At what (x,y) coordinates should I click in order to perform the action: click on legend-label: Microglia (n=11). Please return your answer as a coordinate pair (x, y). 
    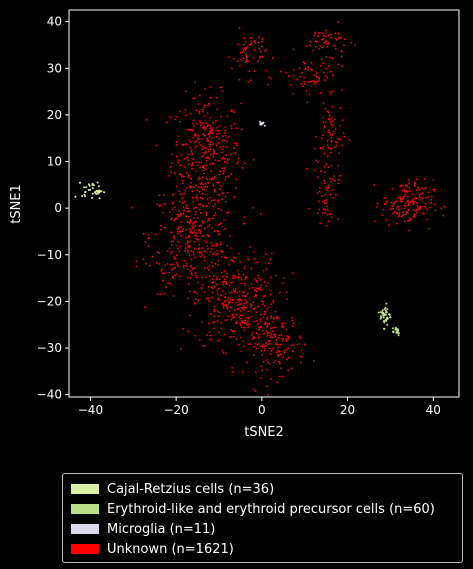
    Looking at the image, I should click on (161, 529).